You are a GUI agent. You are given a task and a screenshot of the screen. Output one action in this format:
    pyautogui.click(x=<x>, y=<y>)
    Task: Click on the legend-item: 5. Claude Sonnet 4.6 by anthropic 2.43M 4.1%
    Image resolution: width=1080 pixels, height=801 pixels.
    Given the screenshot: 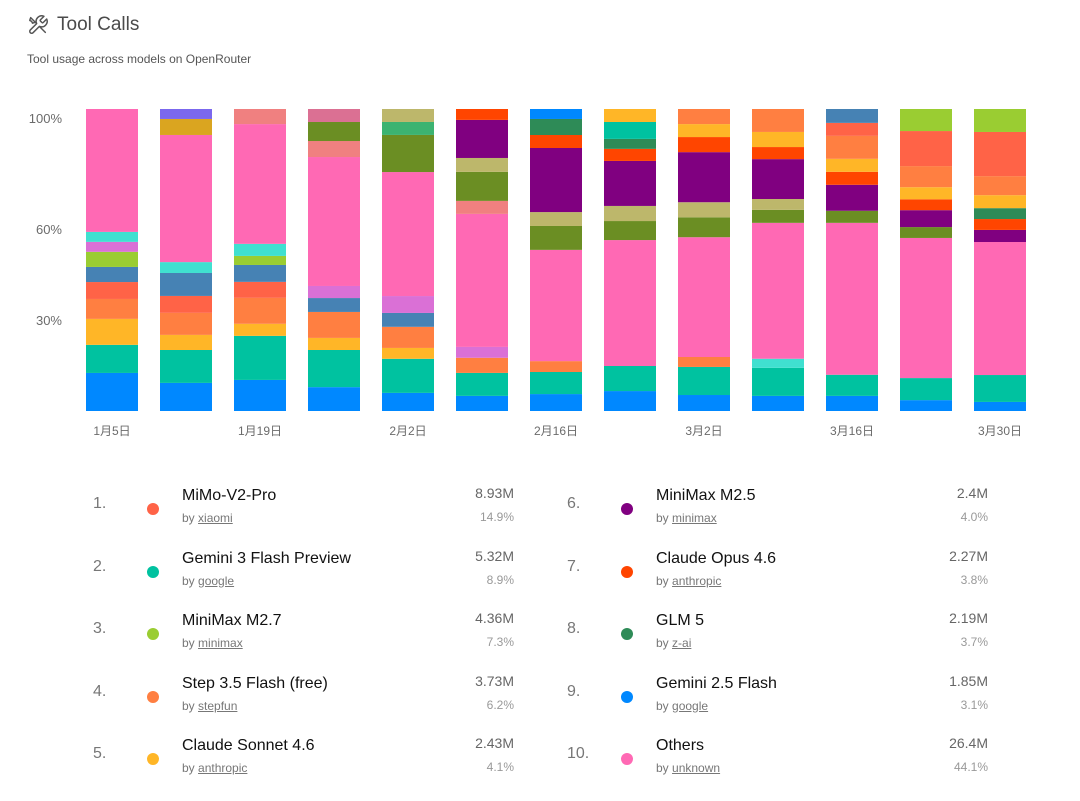 What is the action you would take?
    pyautogui.click(x=313, y=754)
    